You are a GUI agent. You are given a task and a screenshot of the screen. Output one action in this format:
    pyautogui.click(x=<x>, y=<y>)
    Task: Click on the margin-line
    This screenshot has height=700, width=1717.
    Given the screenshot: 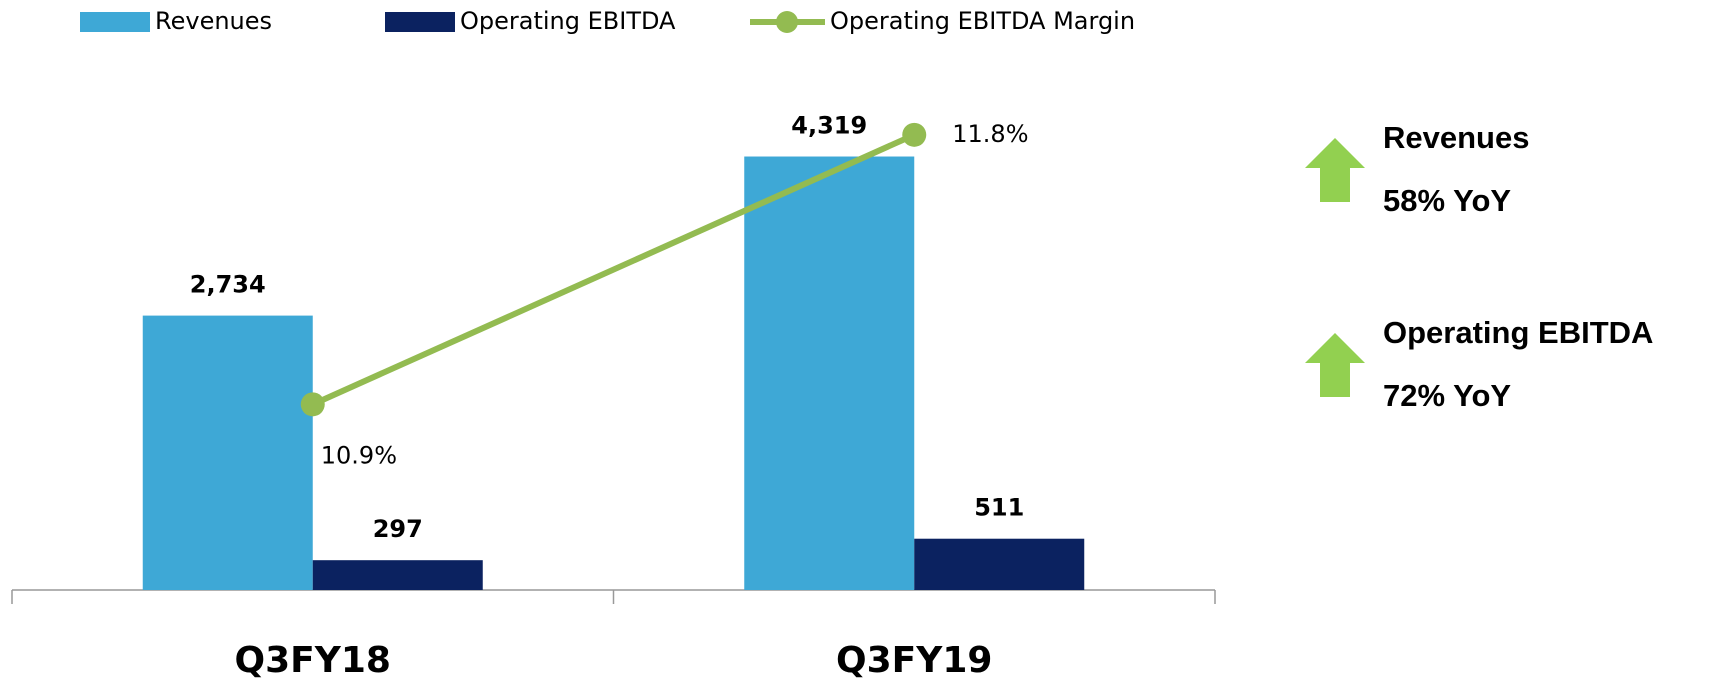 What is the action you would take?
    pyautogui.click(x=613, y=270)
    